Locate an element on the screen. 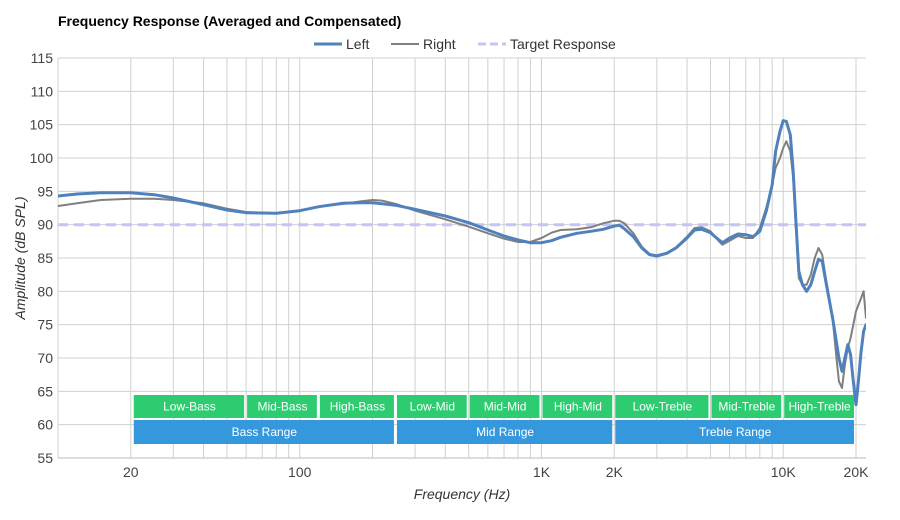 This screenshot has width=900, height=520. band-label: Mid-Bass is located at coordinates (282, 407).